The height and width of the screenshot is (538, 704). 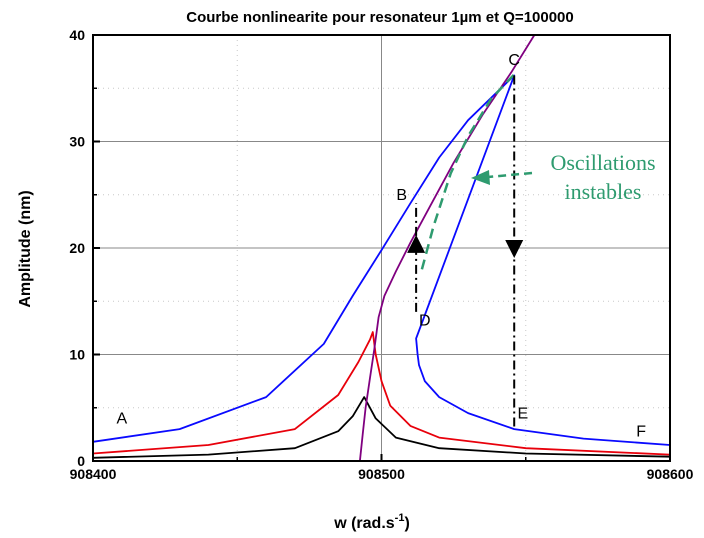 What do you see at coordinates (122, 419) in the screenshot?
I see `point-label-a: A` at bounding box center [122, 419].